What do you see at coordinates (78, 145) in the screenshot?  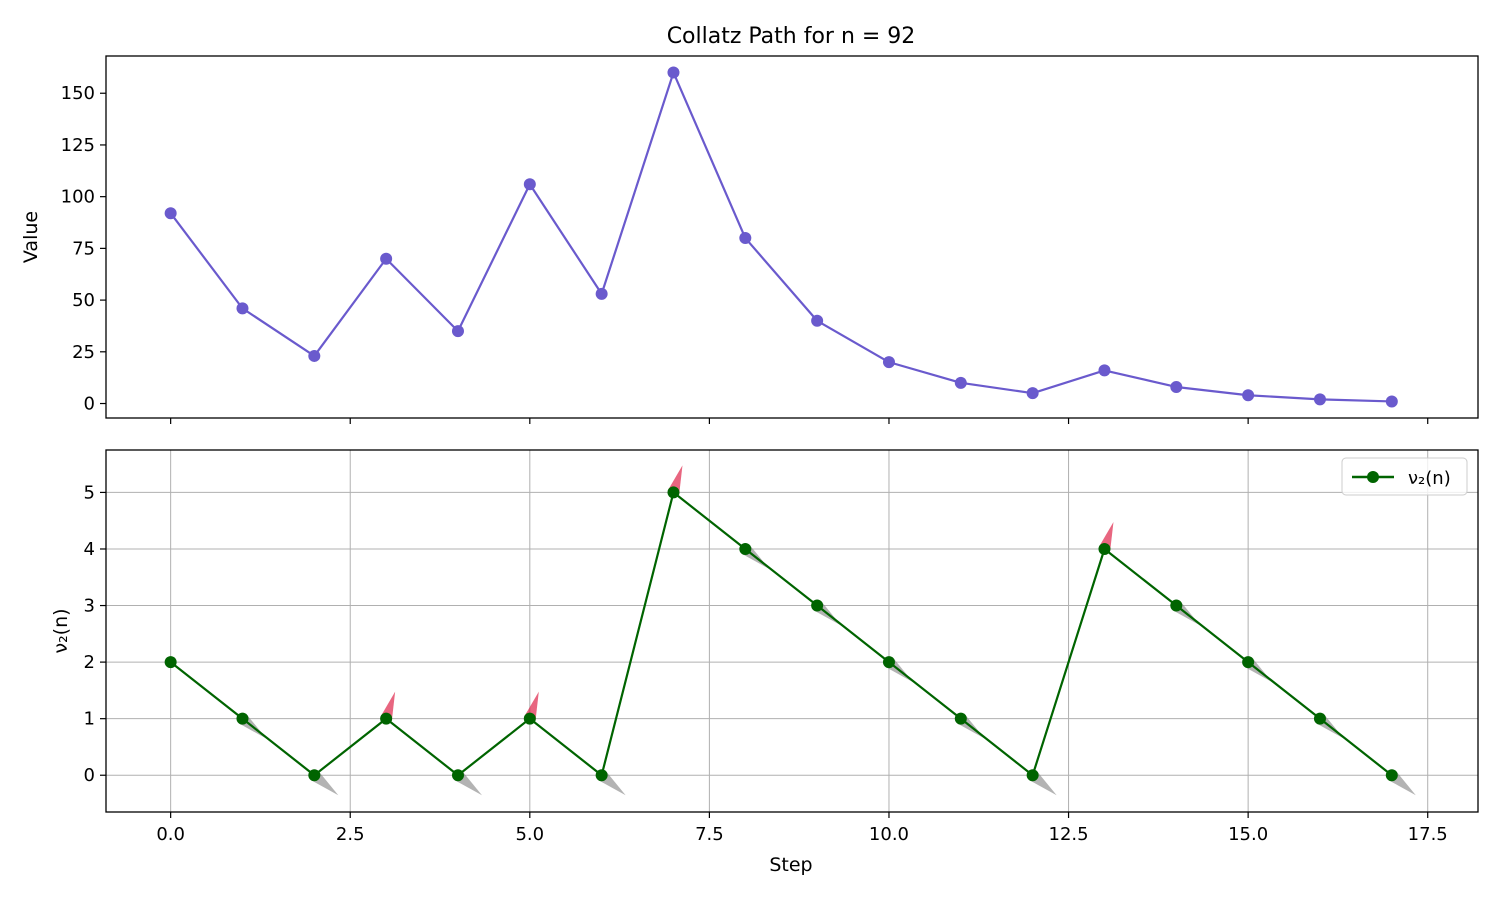 I see `top-y-tick-label: 125` at bounding box center [78, 145].